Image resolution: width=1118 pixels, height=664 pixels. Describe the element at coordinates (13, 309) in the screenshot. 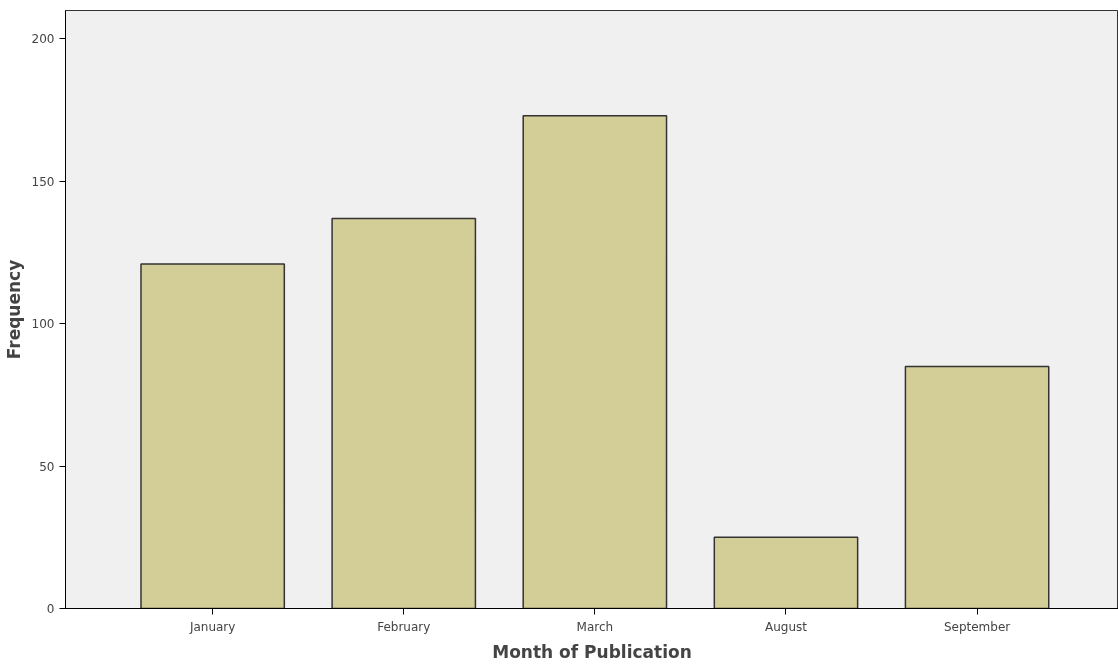

I see `y-axis-title: Frequency` at that location.